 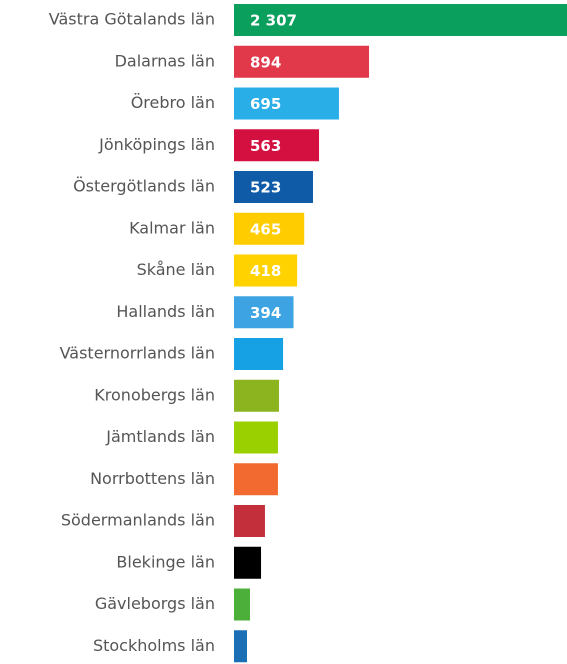 I want to click on value-label: 894, so click(x=265, y=62).